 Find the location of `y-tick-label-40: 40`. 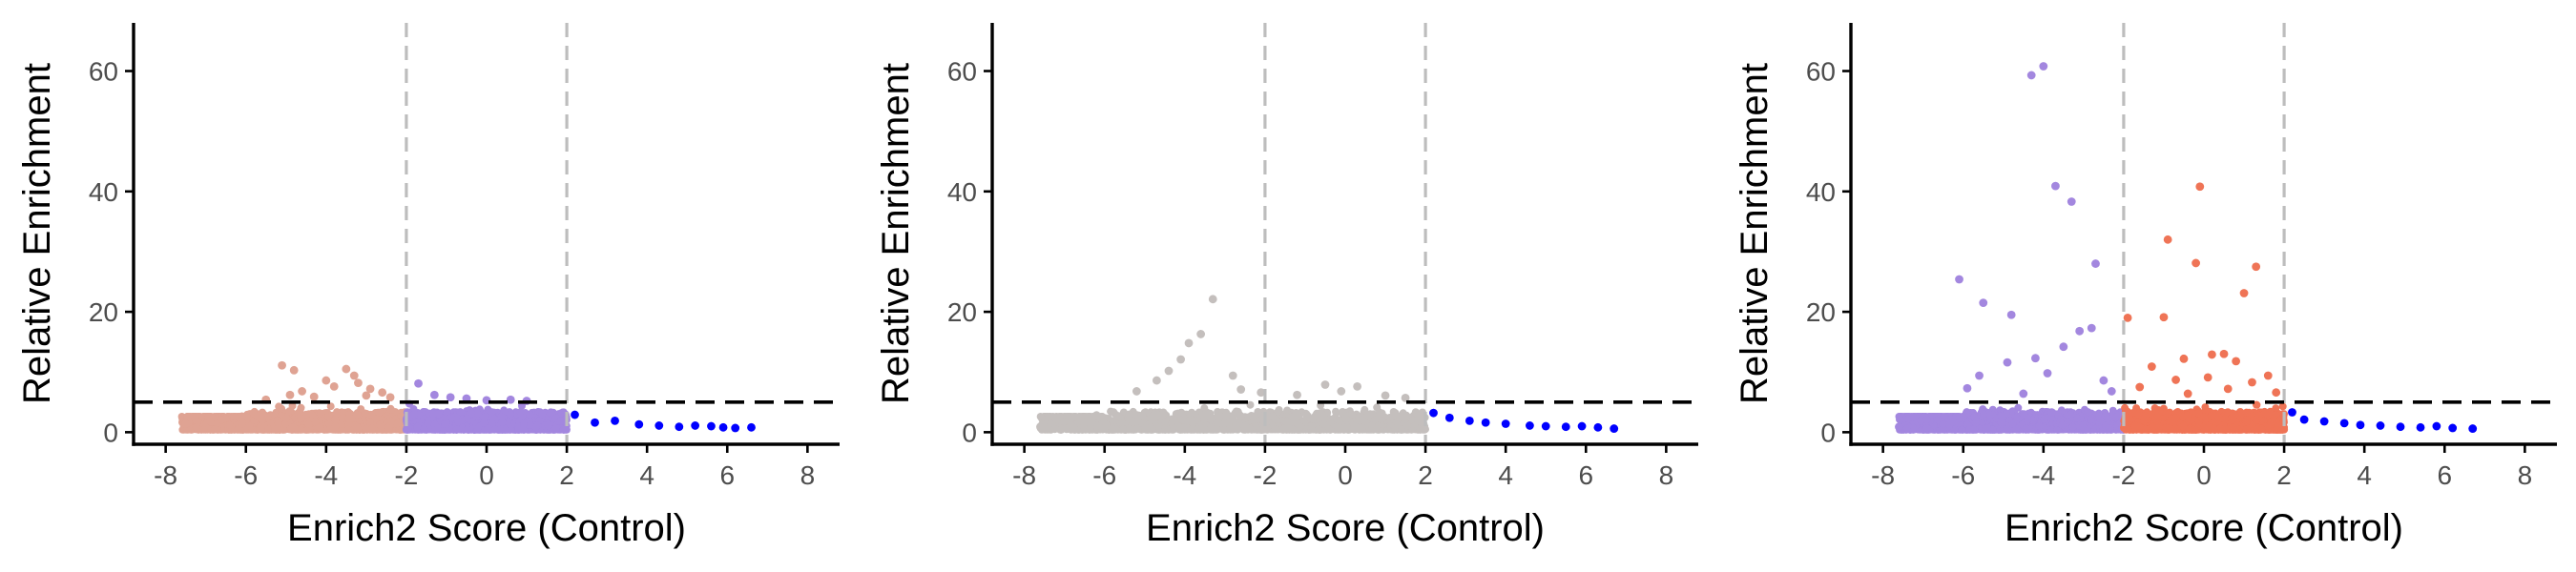

y-tick-label-40: 40 is located at coordinates (1821, 192).